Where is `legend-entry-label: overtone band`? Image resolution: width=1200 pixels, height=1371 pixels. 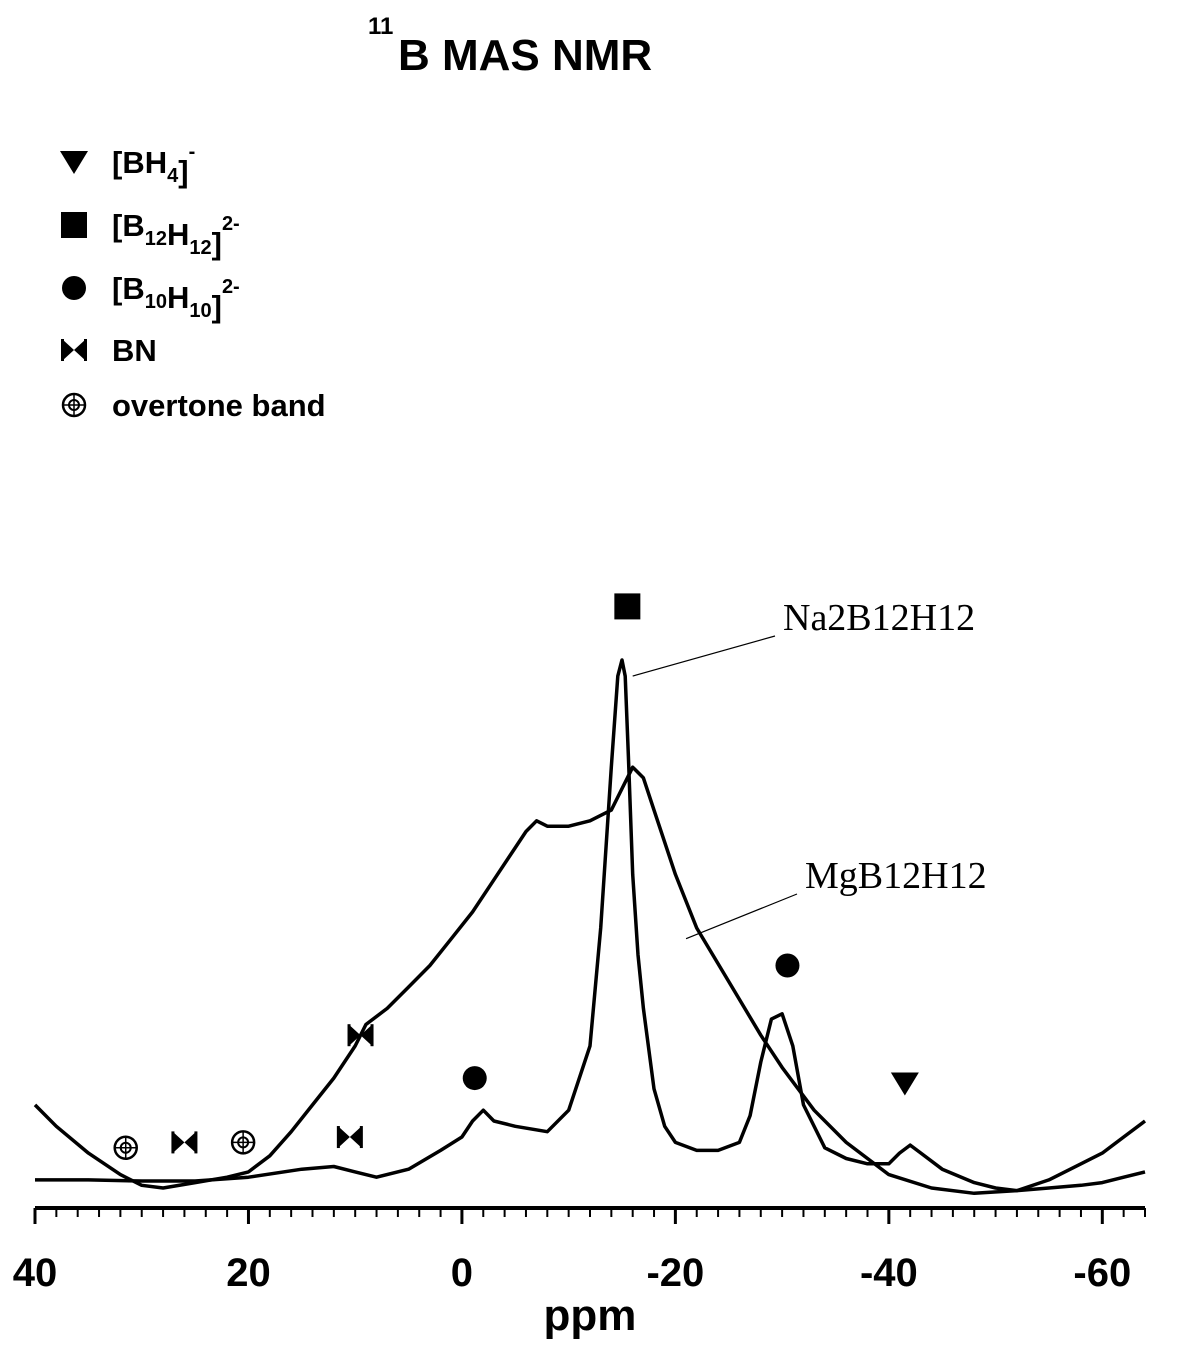 legend-entry-label: overtone band is located at coordinates (219, 405).